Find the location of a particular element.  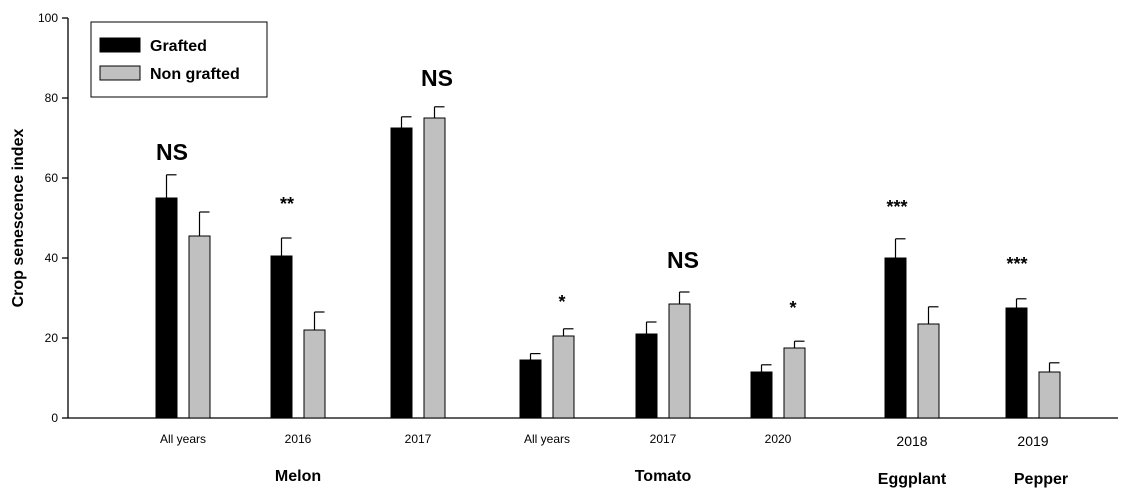

y-tick-label: 60 is located at coordinates (52, 178).